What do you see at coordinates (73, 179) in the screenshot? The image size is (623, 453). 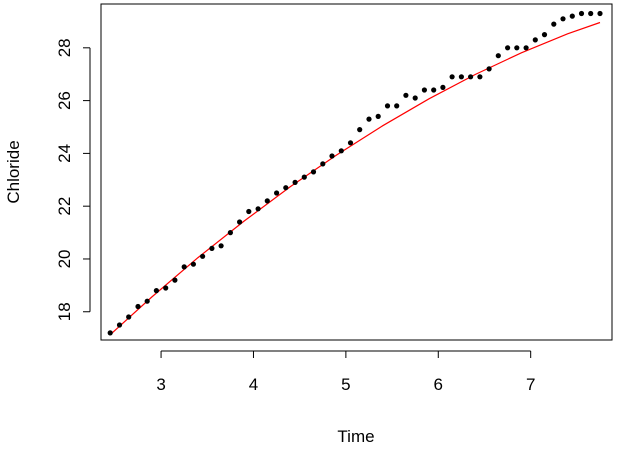 I see `y-axis: 18 20 22 24 26 28` at bounding box center [73, 179].